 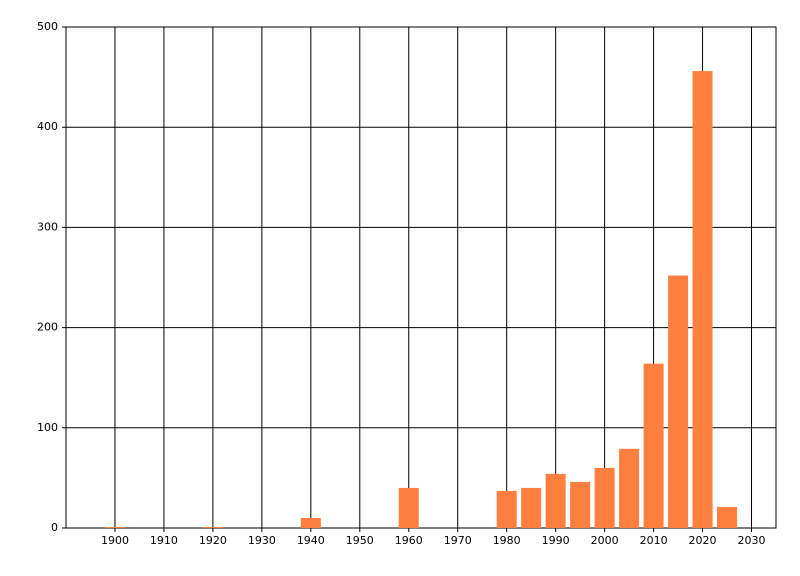 I want to click on y-tick-label: 200, so click(x=47, y=327).